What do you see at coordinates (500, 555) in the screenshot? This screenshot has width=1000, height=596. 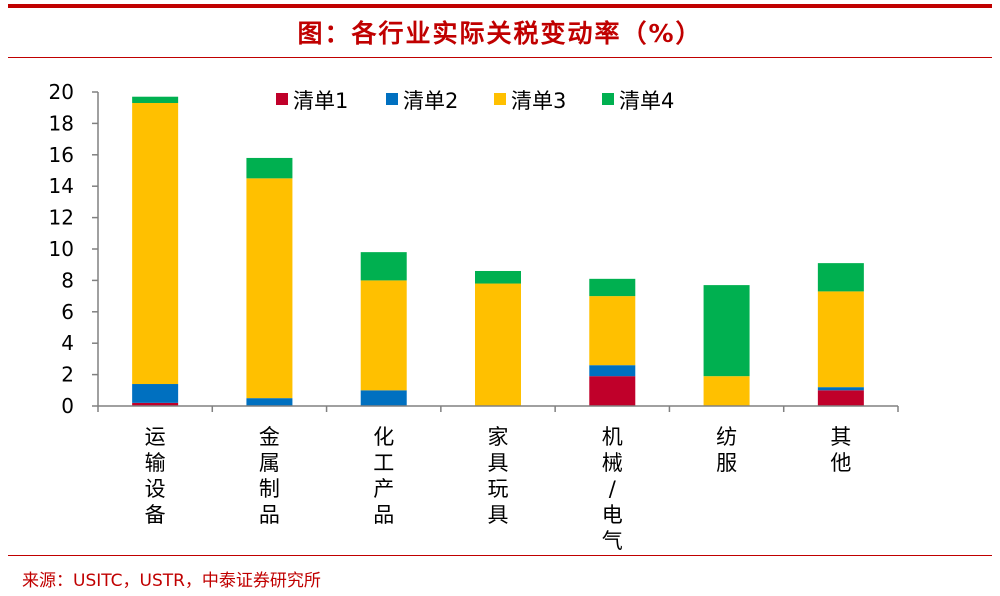 I see `bottom-rule` at bounding box center [500, 555].